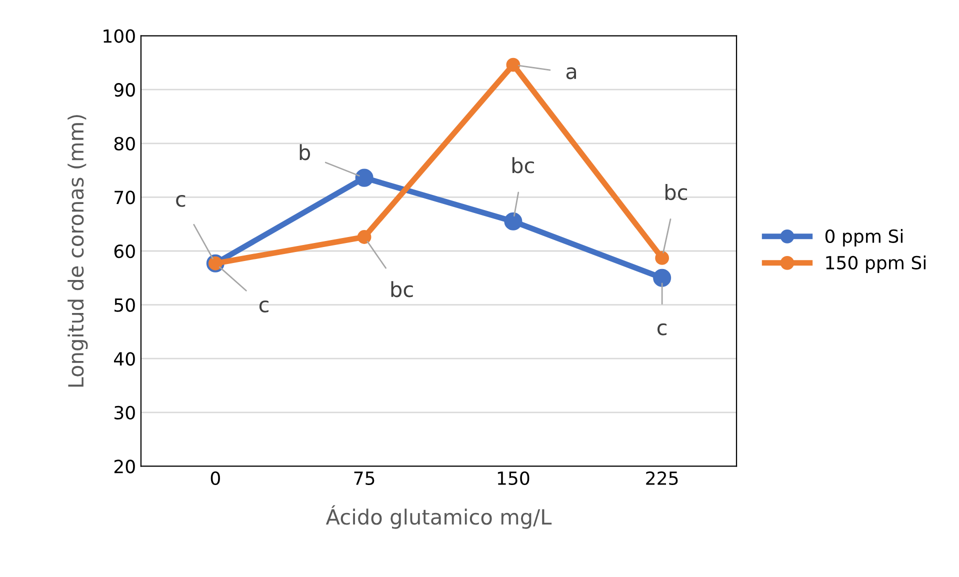 The width and height of the screenshot is (959, 577). What do you see at coordinates (364, 479) in the screenshot?
I see `x-tick-label: 75` at bounding box center [364, 479].